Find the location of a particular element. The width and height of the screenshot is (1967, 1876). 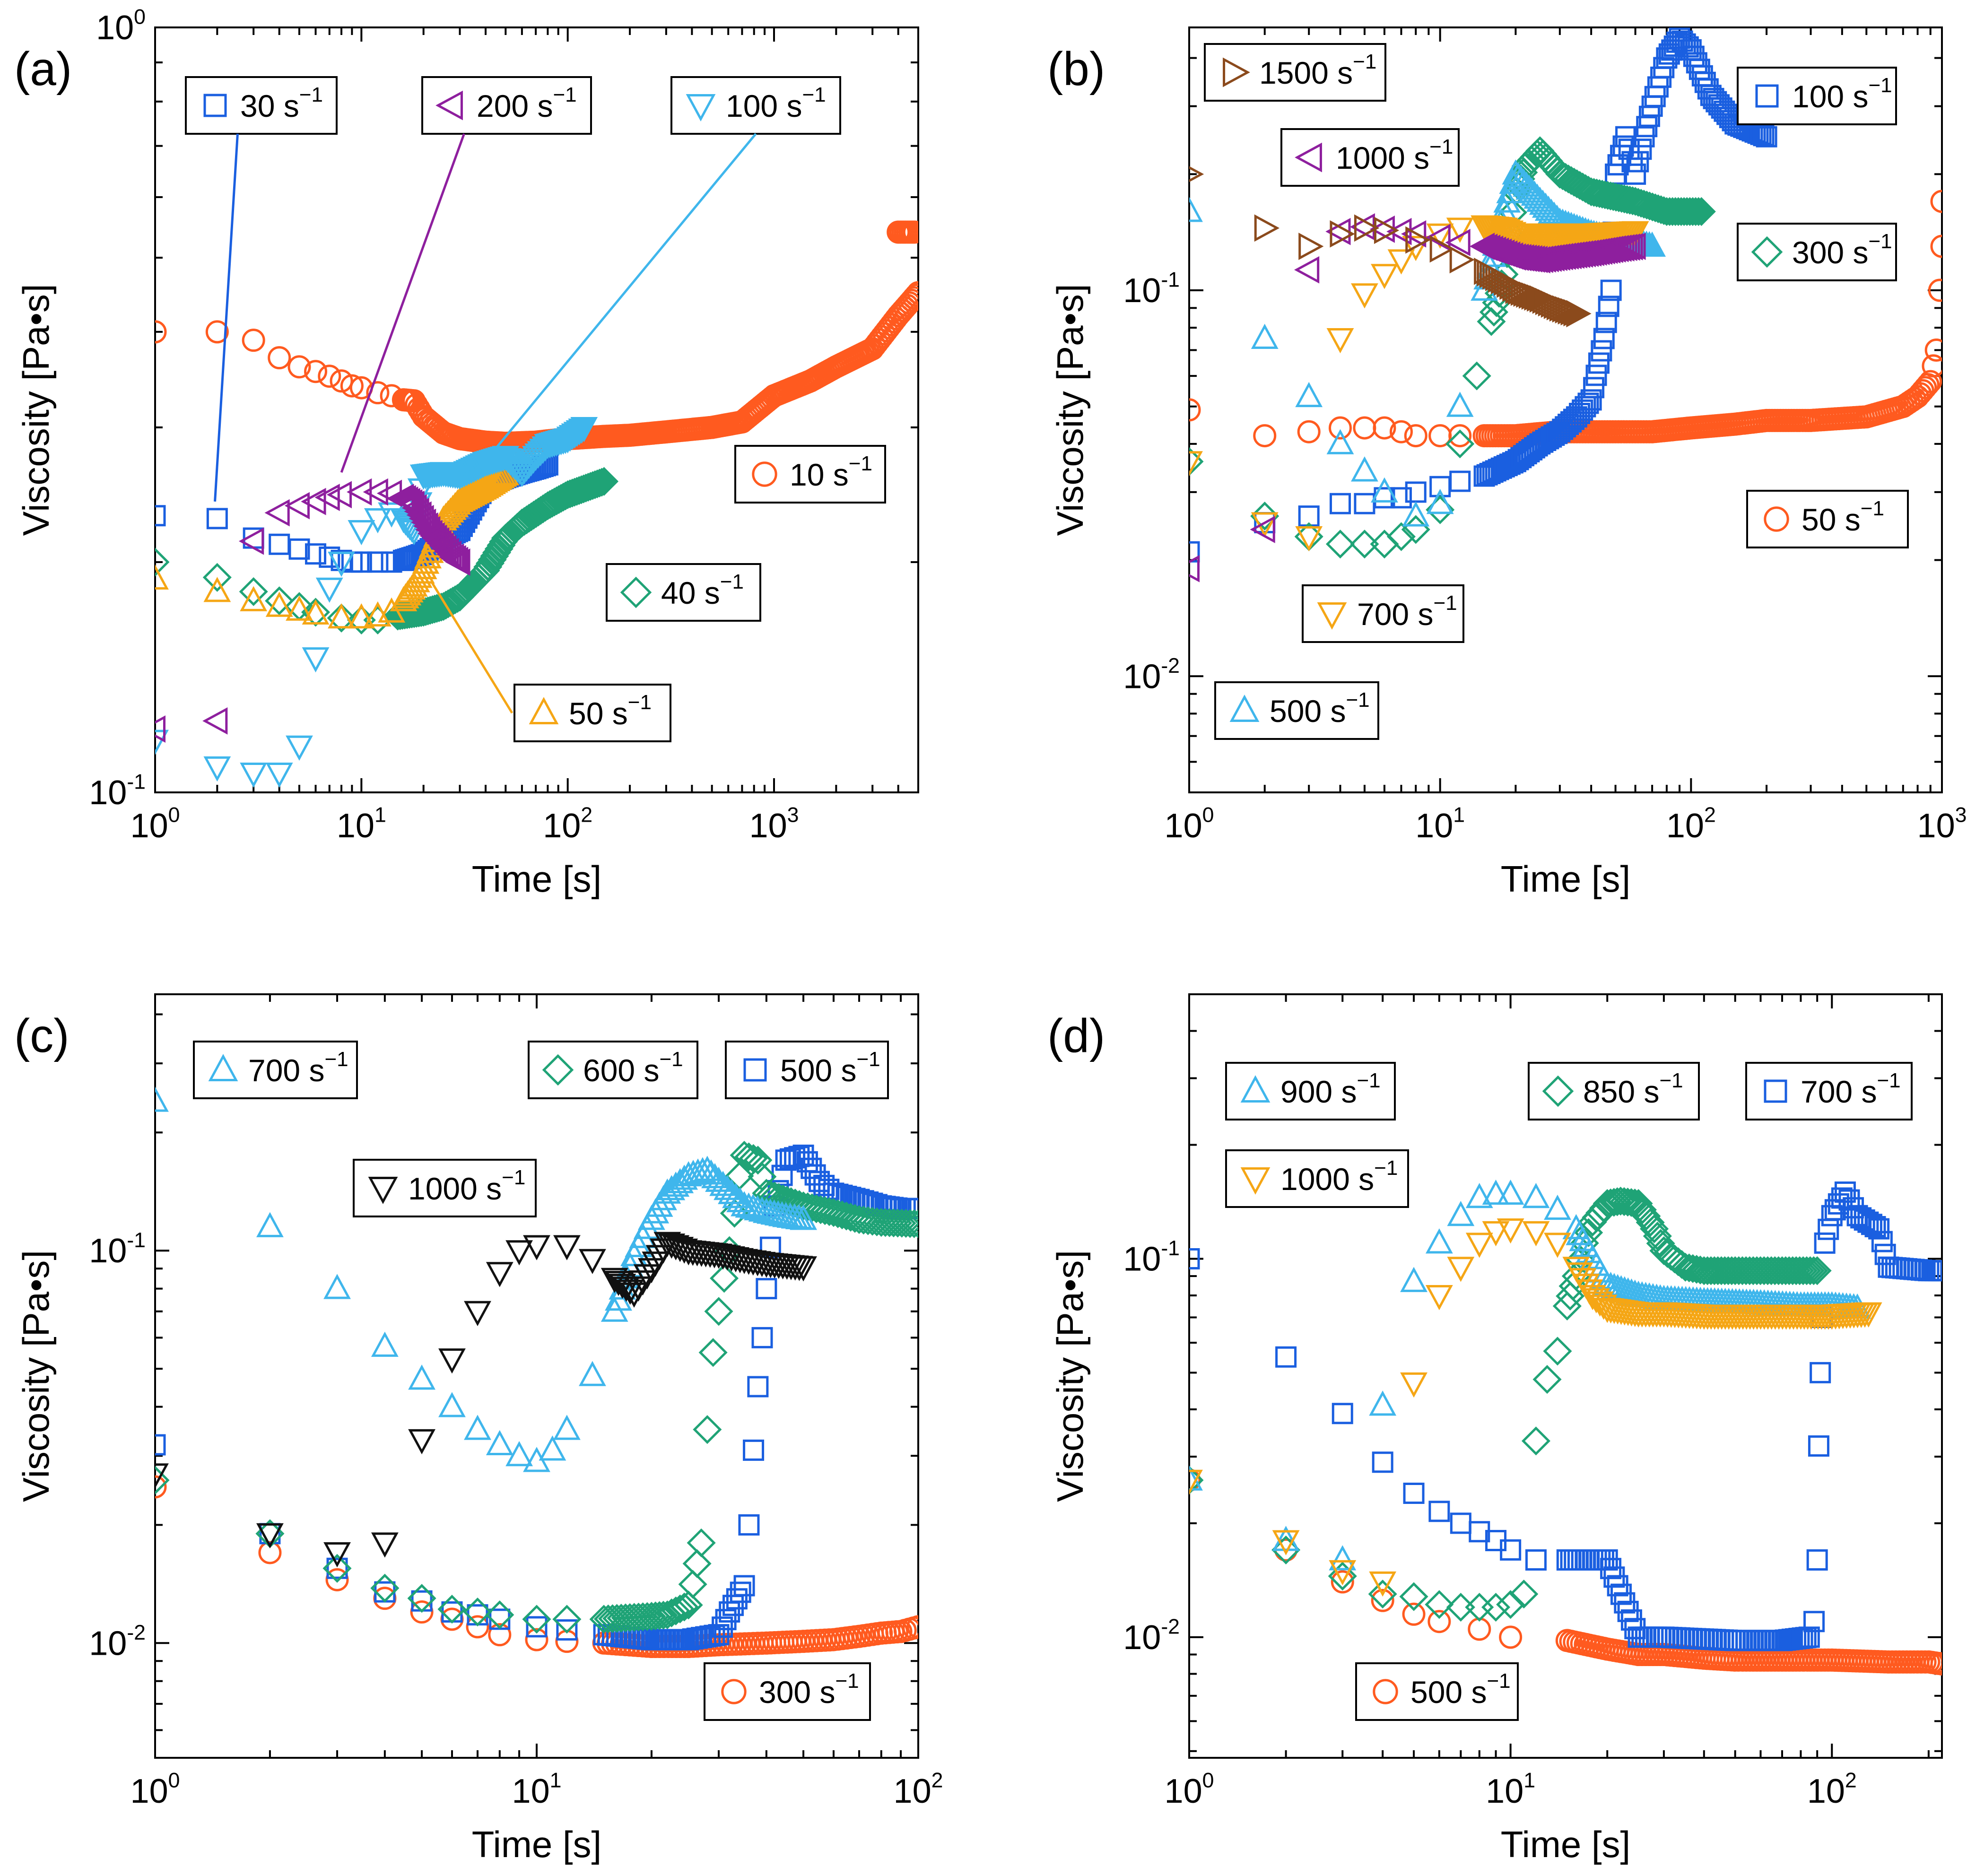

x-tick-label-a: 102 is located at coordinates (567, 824).